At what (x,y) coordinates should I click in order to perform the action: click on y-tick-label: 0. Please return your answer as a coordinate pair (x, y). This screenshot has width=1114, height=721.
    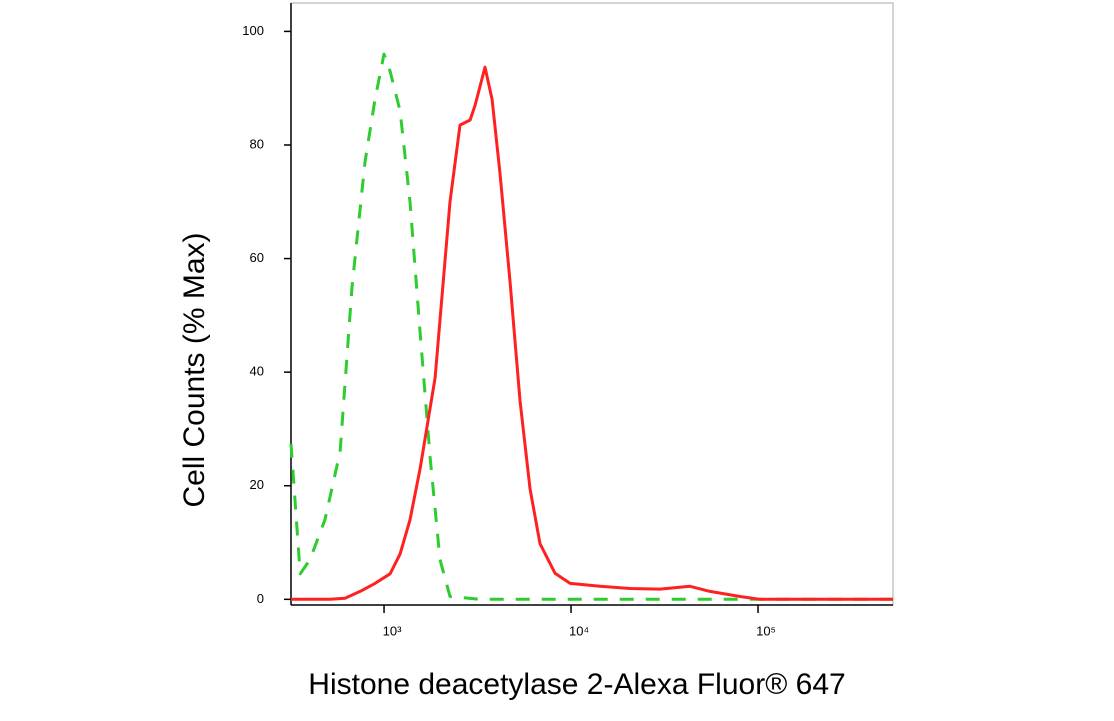
    Looking at the image, I should click on (260, 598).